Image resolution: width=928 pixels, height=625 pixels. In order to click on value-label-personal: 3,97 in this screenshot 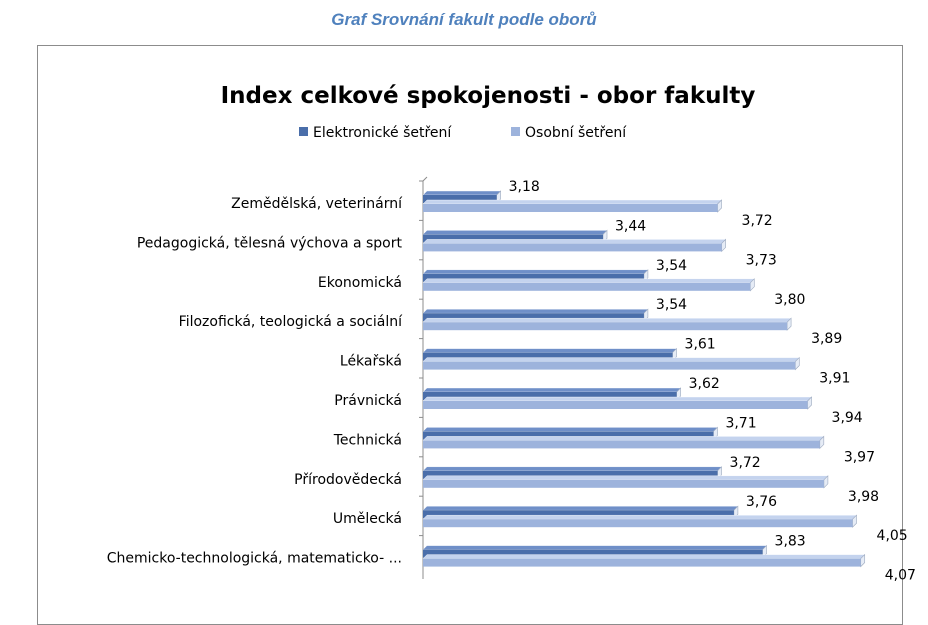, I will do `click(859, 457)`.